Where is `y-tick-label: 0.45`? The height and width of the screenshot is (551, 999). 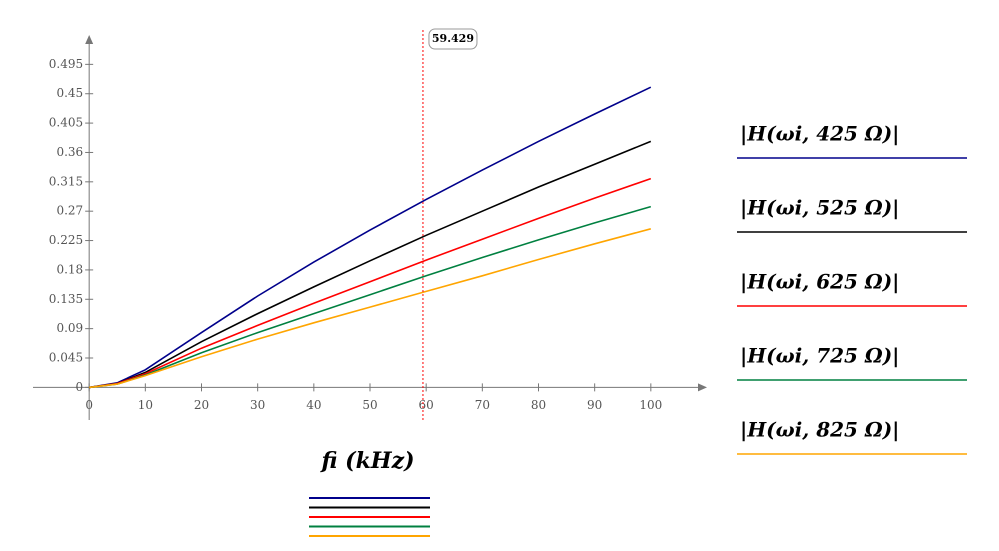 y-tick-label: 0.45 is located at coordinates (69, 93).